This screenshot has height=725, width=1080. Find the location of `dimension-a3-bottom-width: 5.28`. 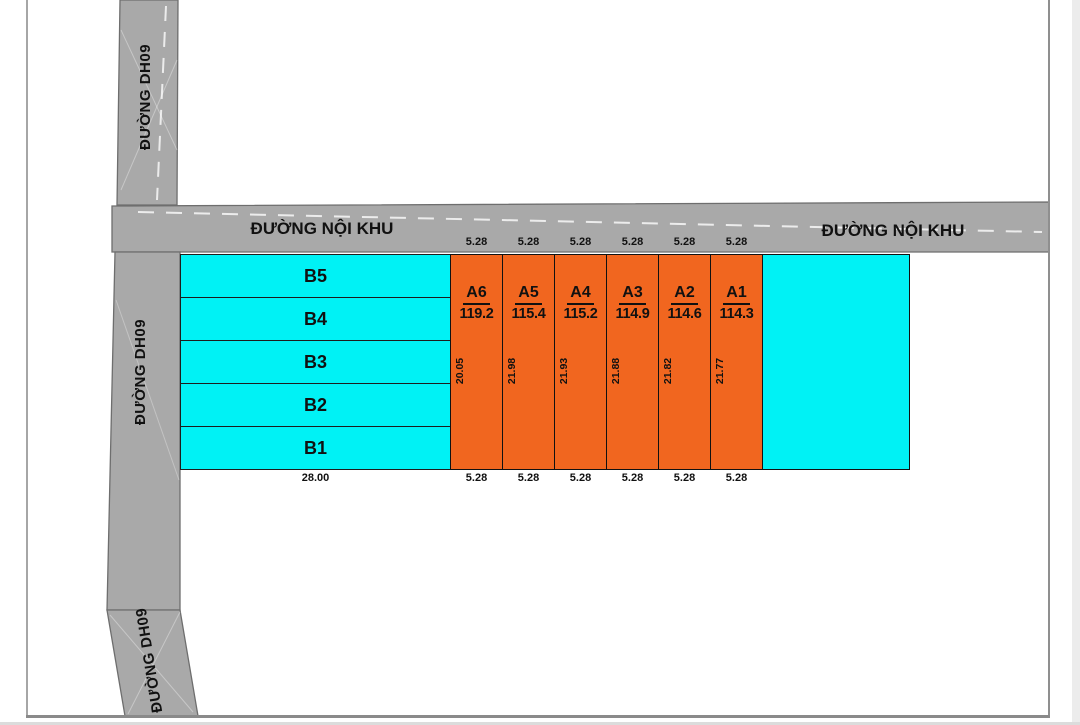

dimension-a3-bottom-width: 5.28 is located at coordinates (632, 478).